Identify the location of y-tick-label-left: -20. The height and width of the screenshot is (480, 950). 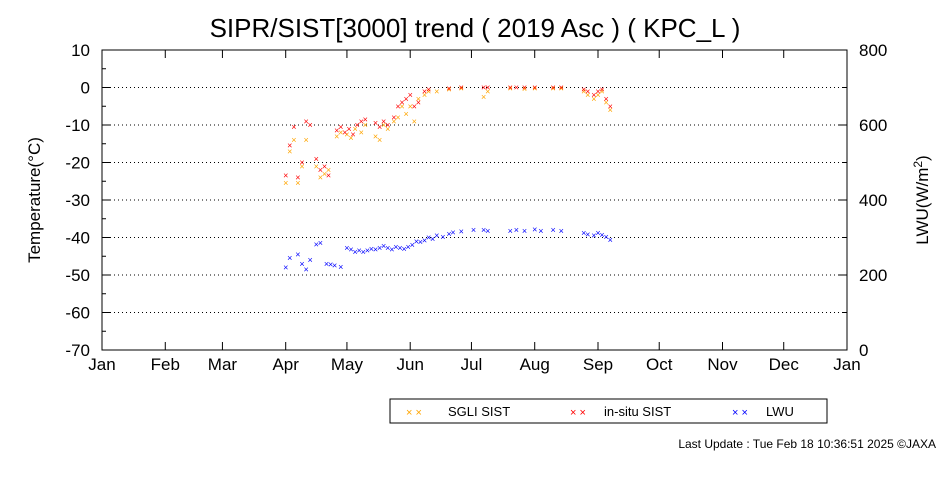
(77, 163).